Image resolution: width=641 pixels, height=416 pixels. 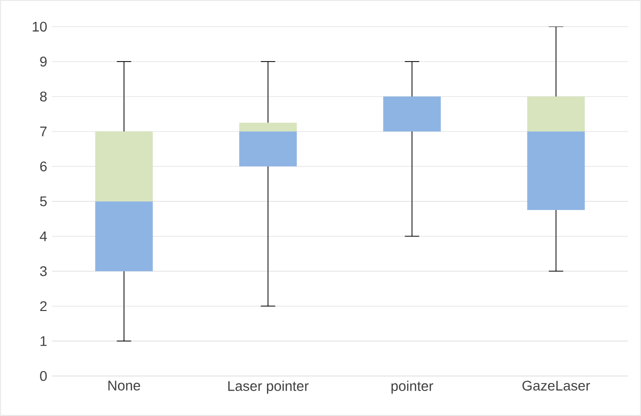 I want to click on y-tick-label: 7, so click(x=43, y=131).